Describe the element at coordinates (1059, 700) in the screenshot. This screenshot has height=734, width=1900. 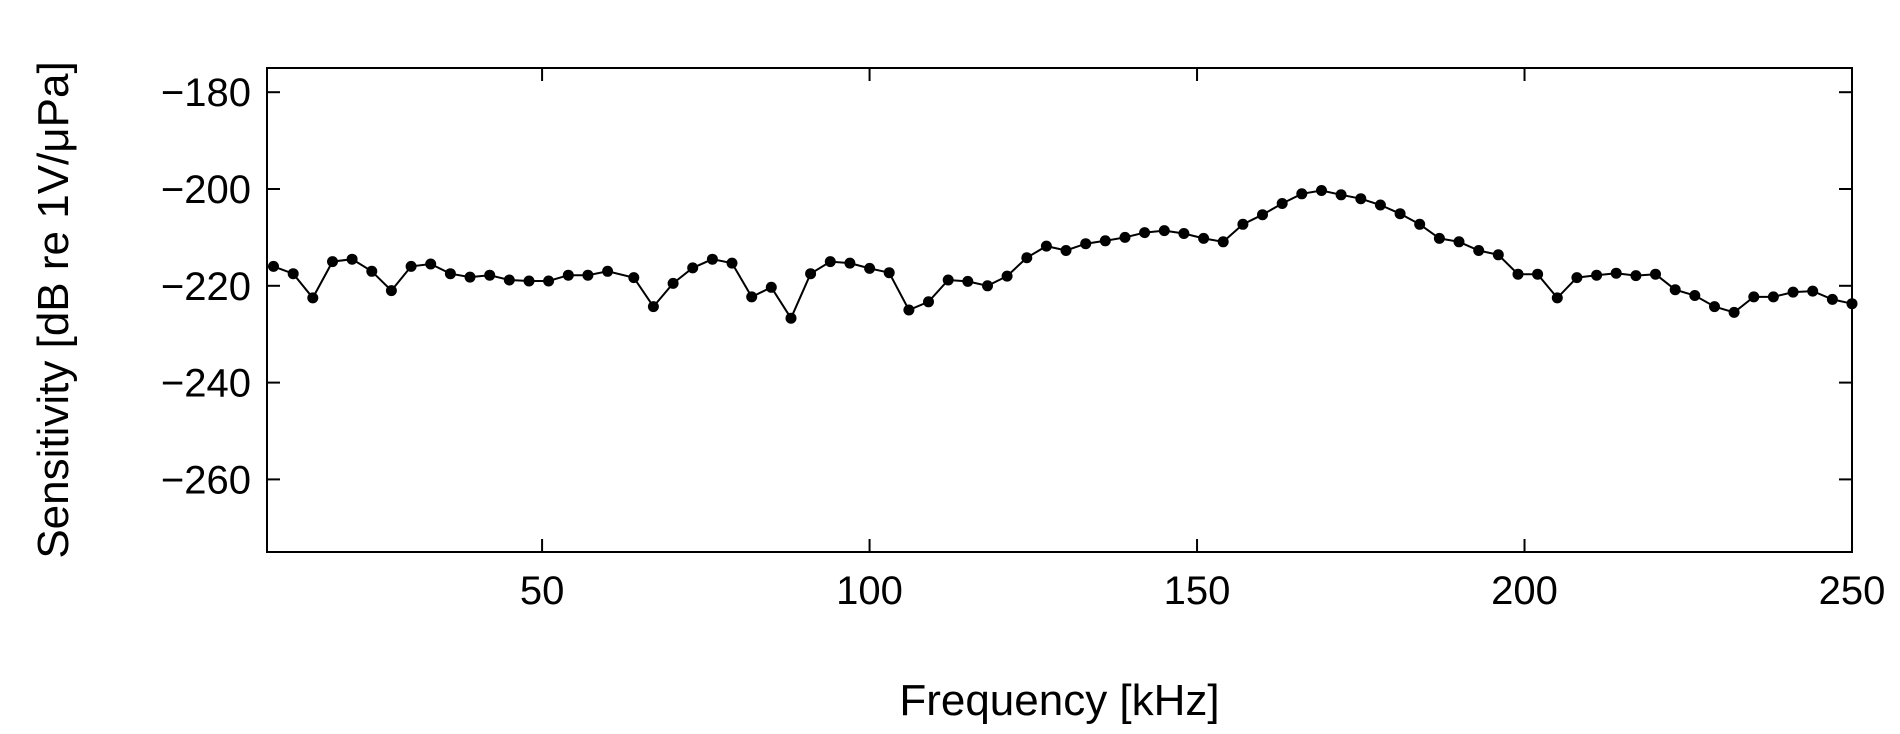
I see `x-axis-label: Frequency [kHz]` at that location.